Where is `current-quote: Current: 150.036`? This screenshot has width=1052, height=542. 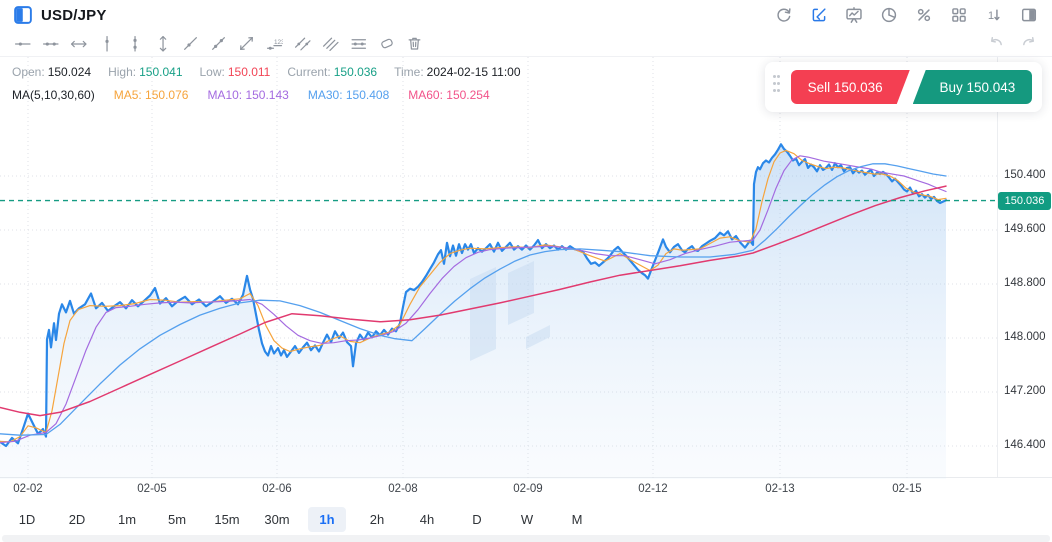 current-quote: Current: 150.036 is located at coordinates (332, 72).